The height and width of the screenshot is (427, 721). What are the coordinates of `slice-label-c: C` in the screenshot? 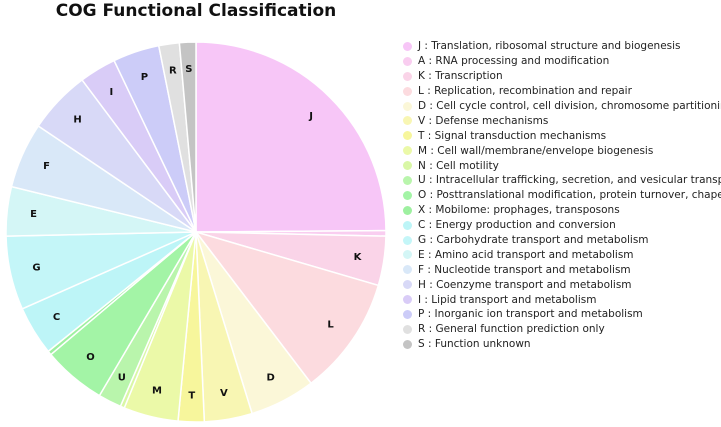 It's located at (56, 317).